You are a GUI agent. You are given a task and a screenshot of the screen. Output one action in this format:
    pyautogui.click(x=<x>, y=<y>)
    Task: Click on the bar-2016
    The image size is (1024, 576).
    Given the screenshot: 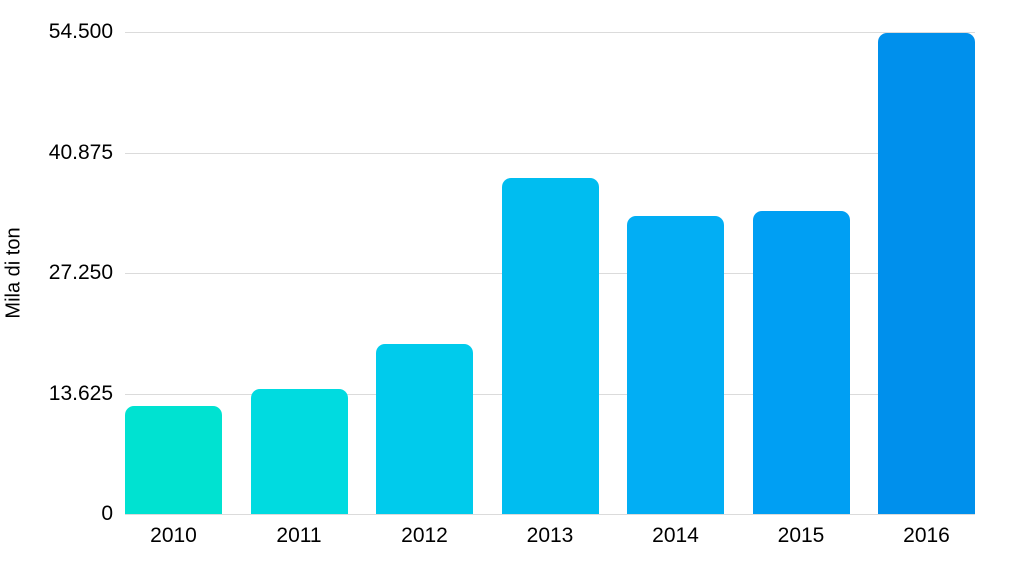 What is the action you would take?
    pyautogui.click(x=926, y=273)
    